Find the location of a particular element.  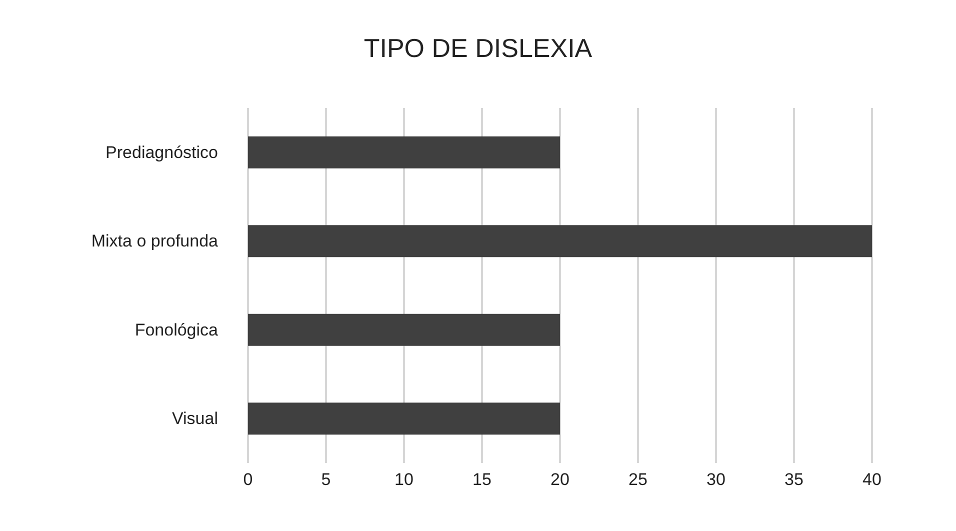

chart-title: TIPO DE DISLEXIA is located at coordinates (478, 48).